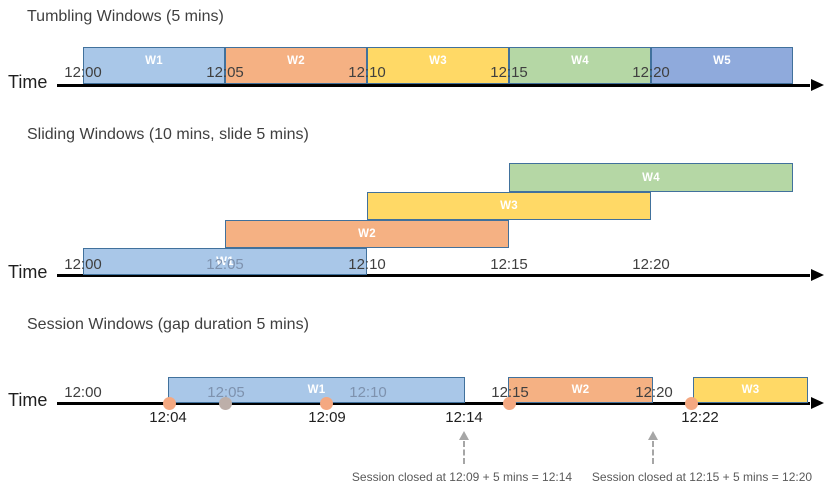 This screenshot has width=829, height=498. Describe the element at coordinates (433, 275) in the screenshot. I see `sliding-time-axis` at that location.